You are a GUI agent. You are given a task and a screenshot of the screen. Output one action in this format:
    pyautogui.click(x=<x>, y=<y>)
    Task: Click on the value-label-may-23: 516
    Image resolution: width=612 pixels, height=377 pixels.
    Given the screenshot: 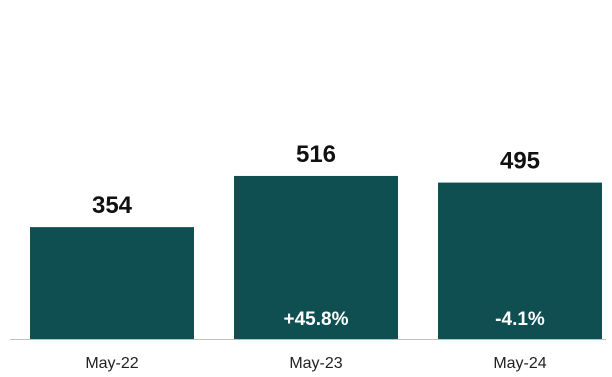 What is the action you would take?
    pyautogui.click(x=316, y=154)
    